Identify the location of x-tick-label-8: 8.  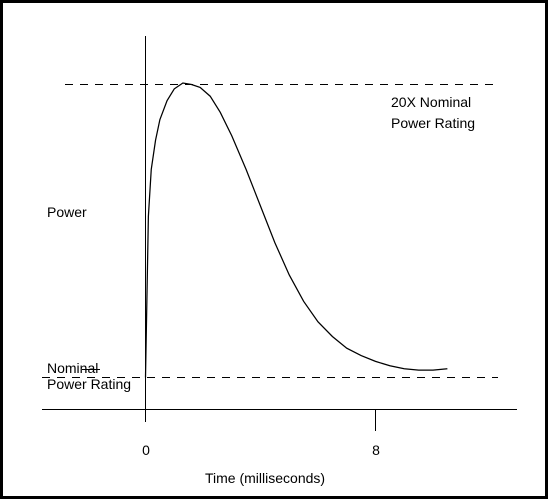
(376, 450).